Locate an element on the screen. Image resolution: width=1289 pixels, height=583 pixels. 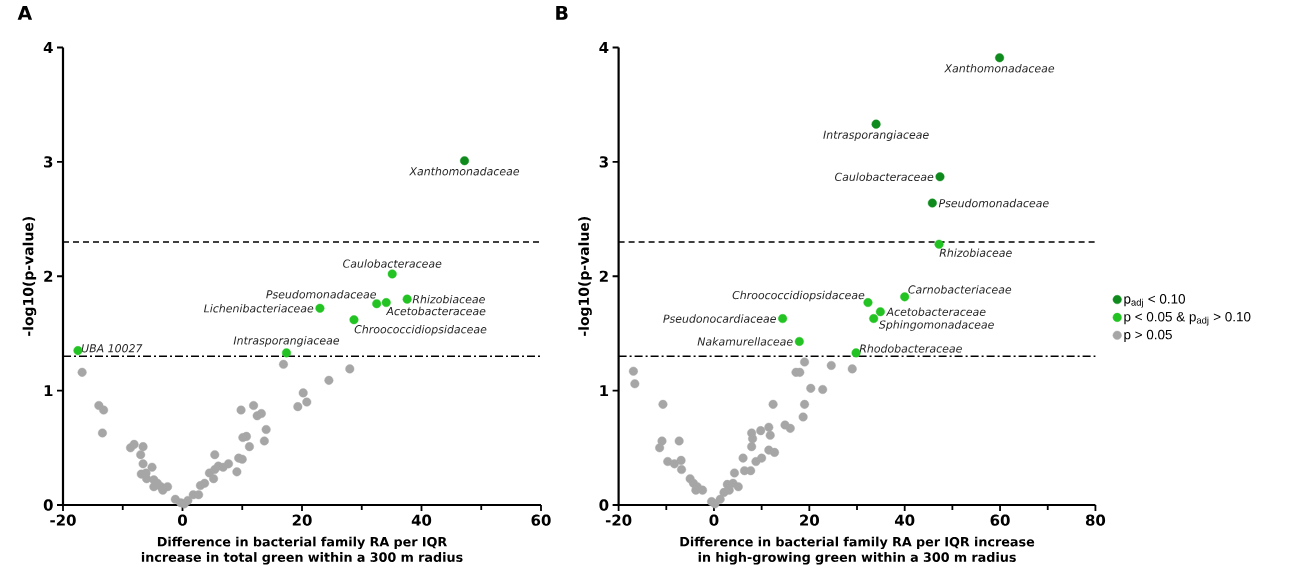
chart-title: B is located at coordinates (562, 12).